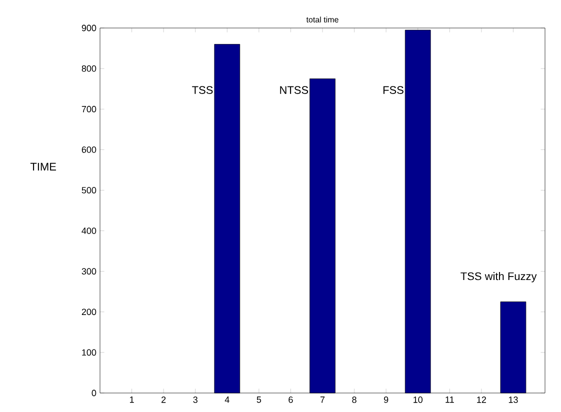  What do you see at coordinates (322, 399) in the screenshot?
I see `x-tick-label: 7` at bounding box center [322, 399].